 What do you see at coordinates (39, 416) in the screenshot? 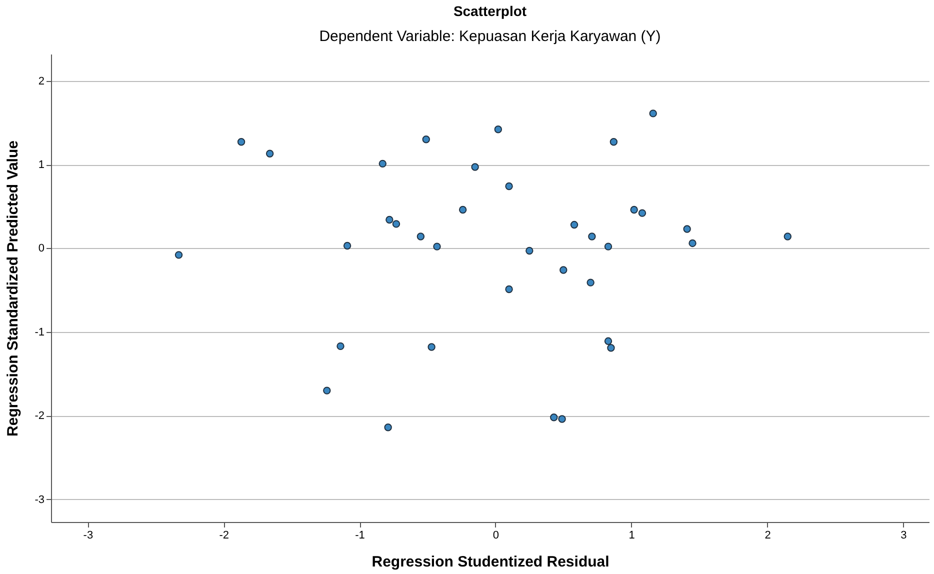
I see `y-tick-label: -2` at bounding box center [39, 416].